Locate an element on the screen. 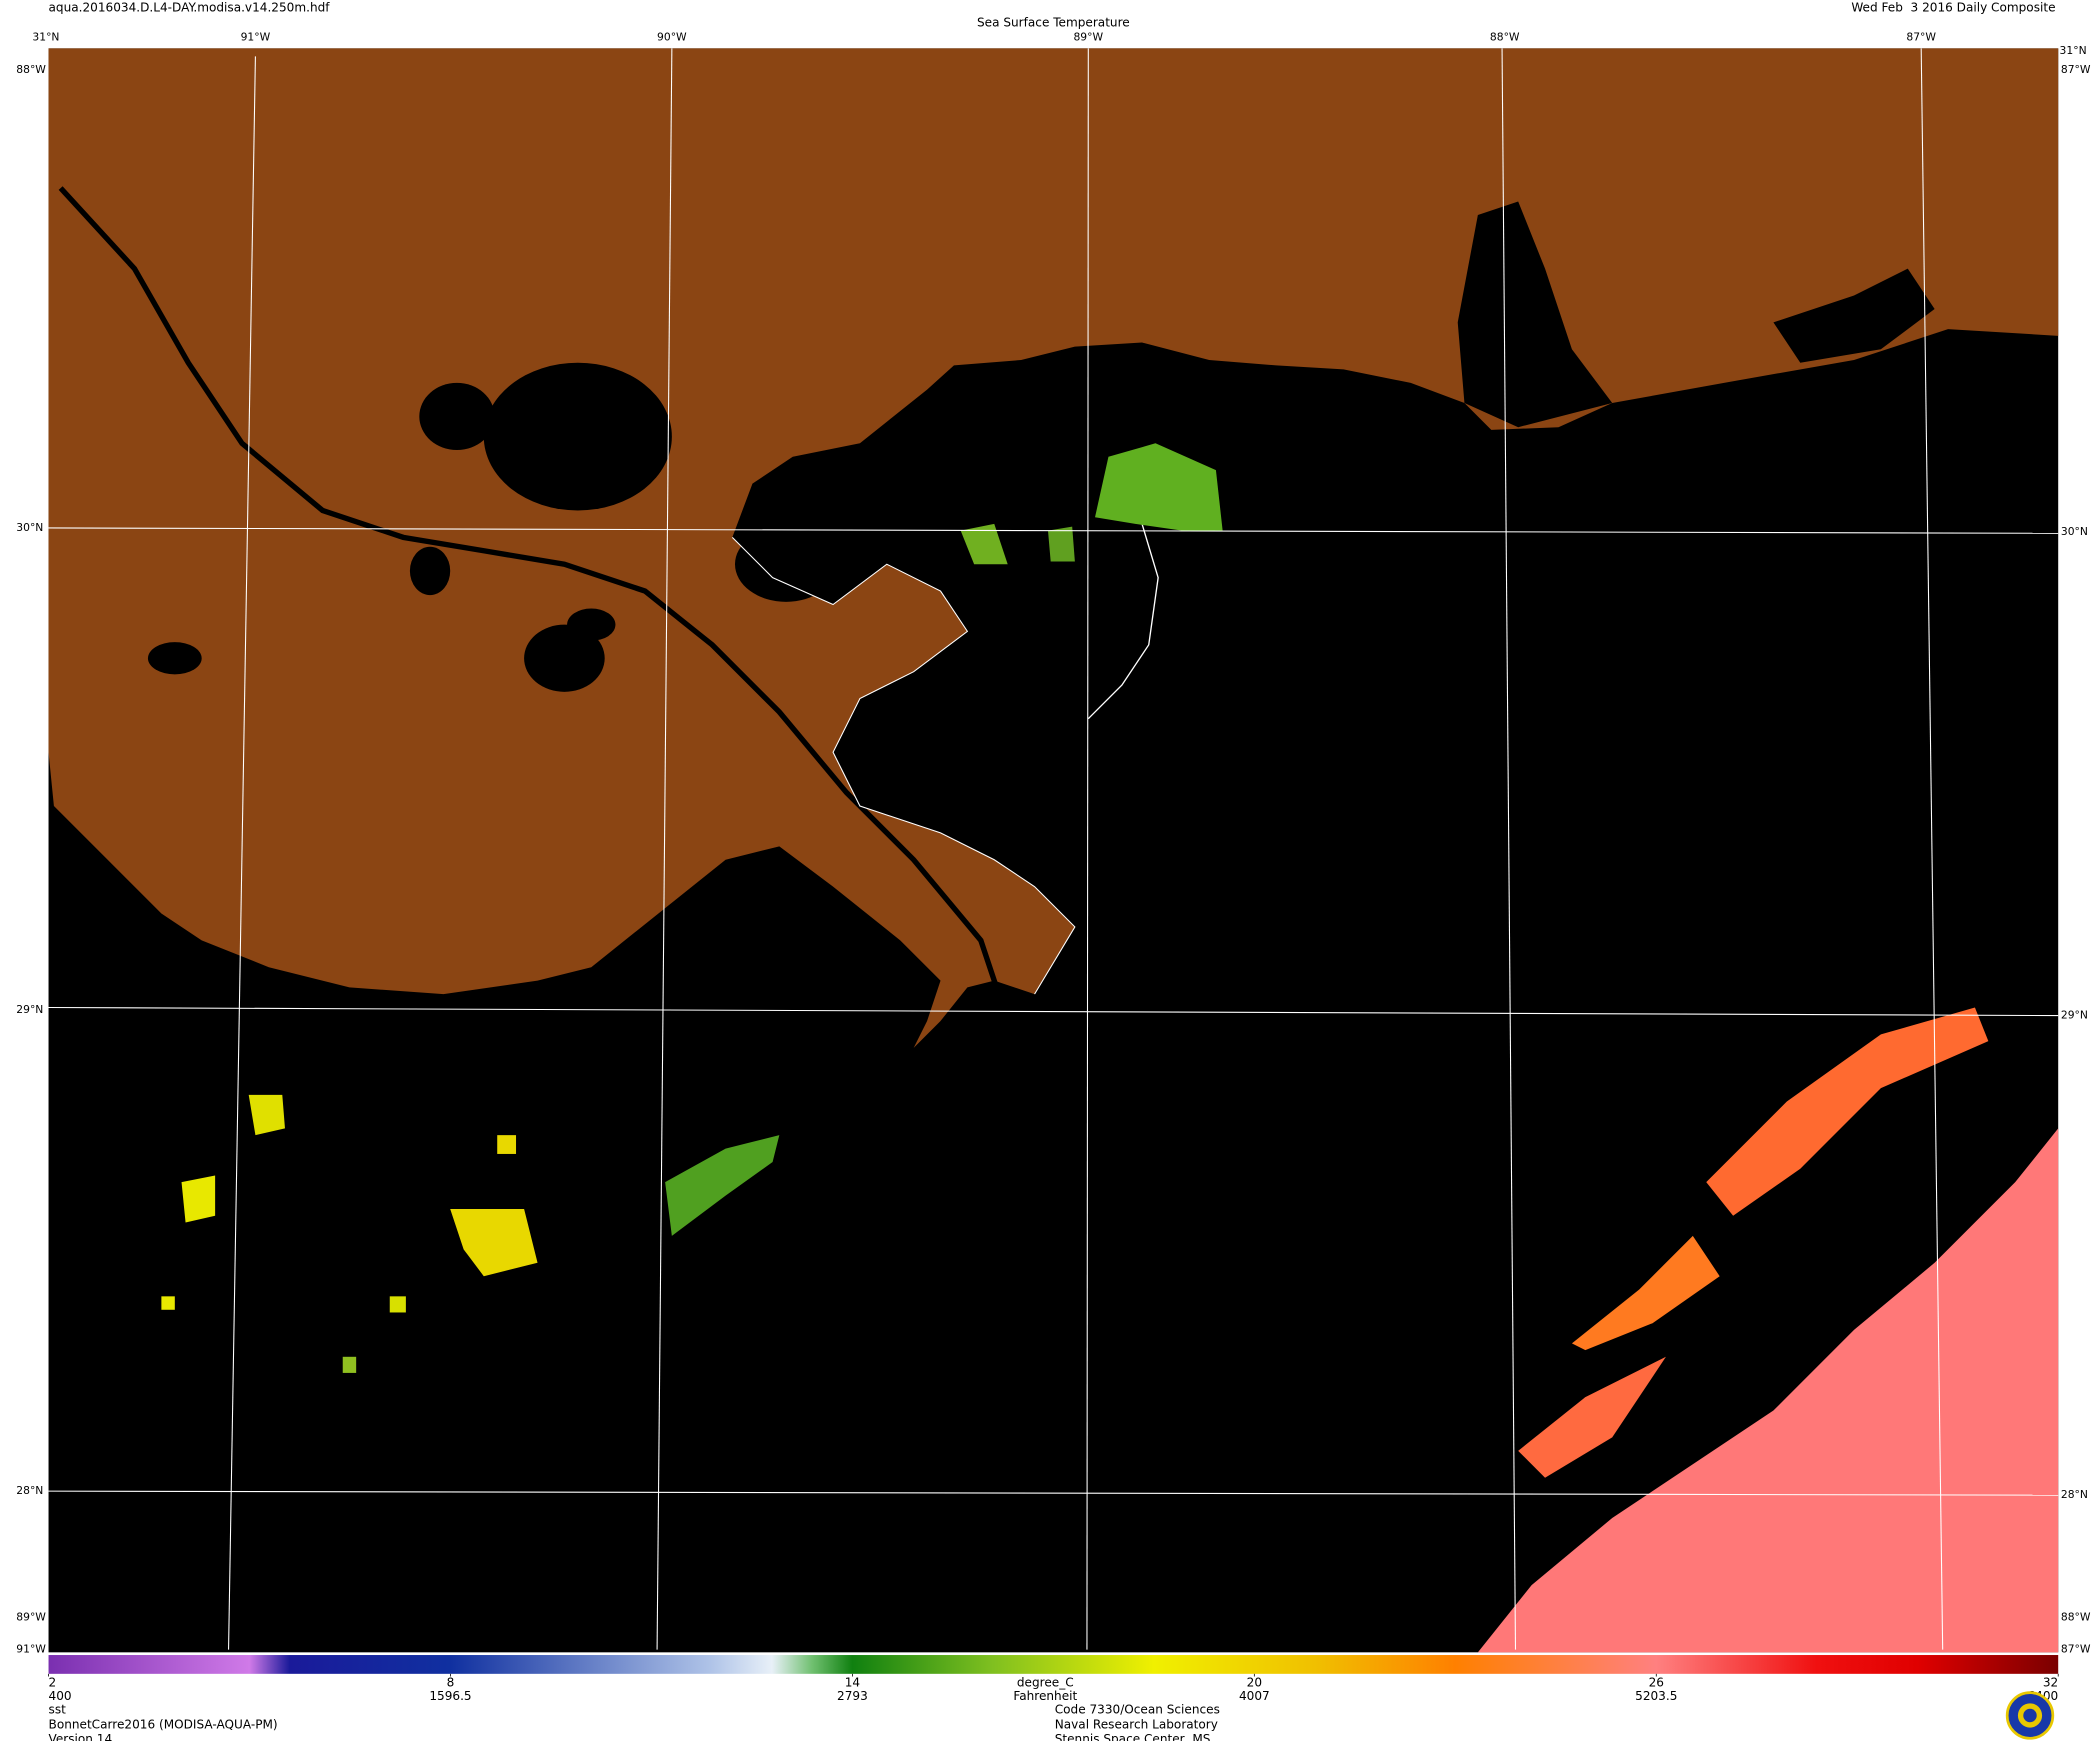 Image resolution: width=2096 pixels, height=1741 pixels. footer-text: Code 7330/Ocean Sciences is located at coordinates (1137, 1710).